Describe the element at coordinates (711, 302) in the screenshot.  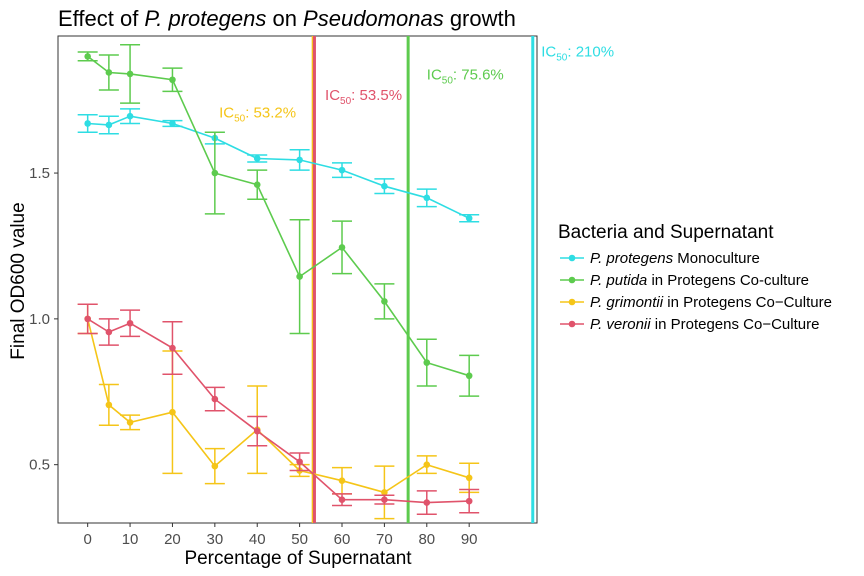
I see `legend-label: P. grimontii in Protegens Co−Culture` at that location.